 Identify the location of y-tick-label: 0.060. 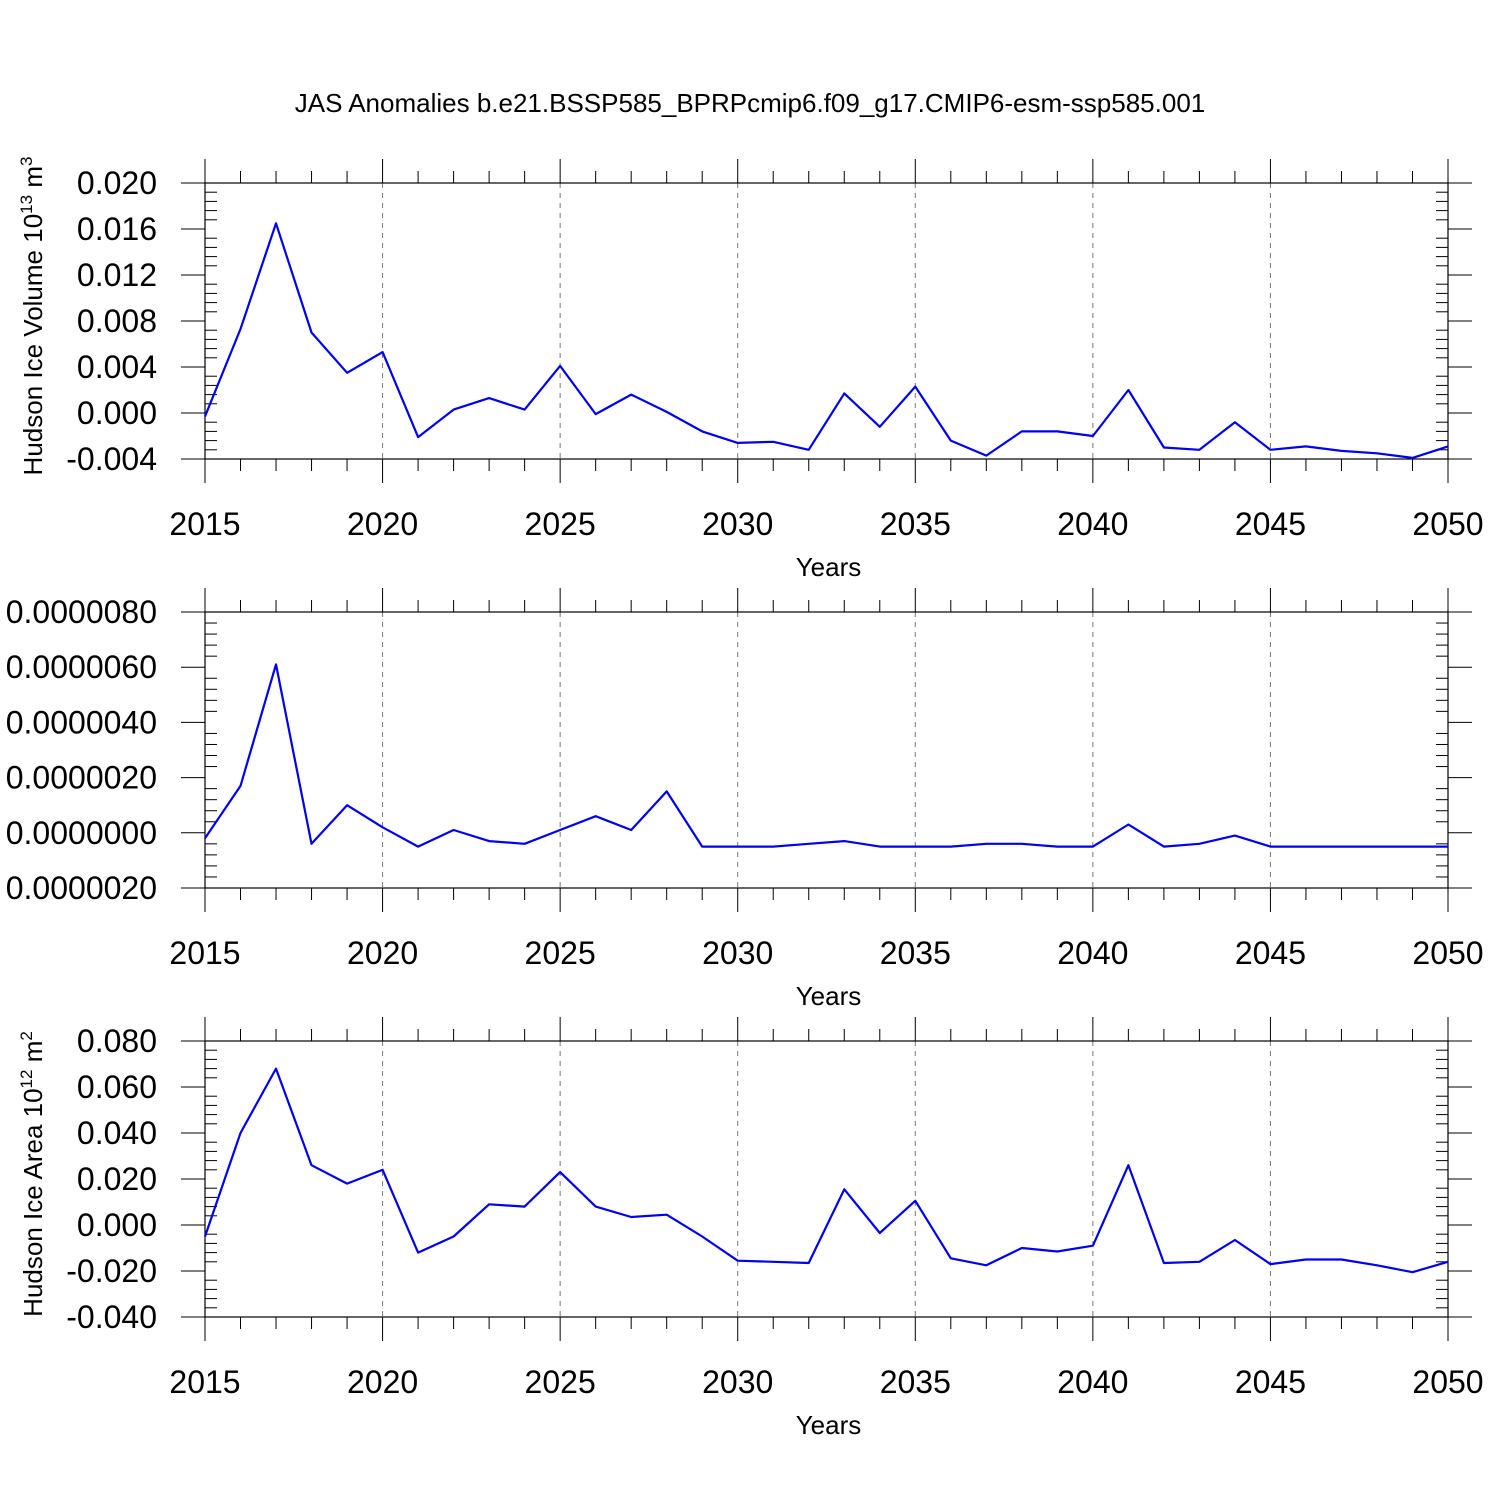
(117, 1087).